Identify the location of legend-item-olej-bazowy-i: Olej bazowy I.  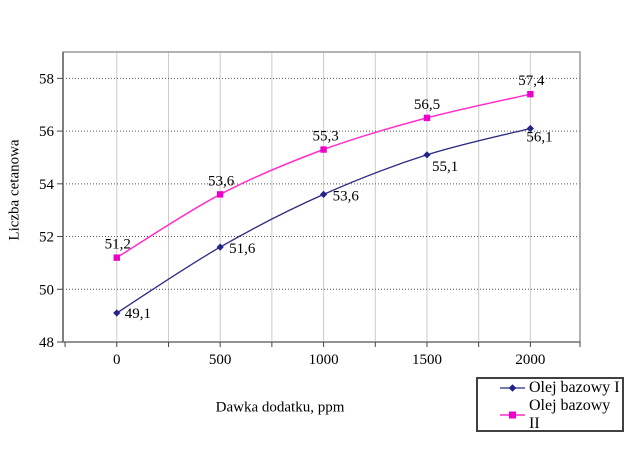
(560, 388).